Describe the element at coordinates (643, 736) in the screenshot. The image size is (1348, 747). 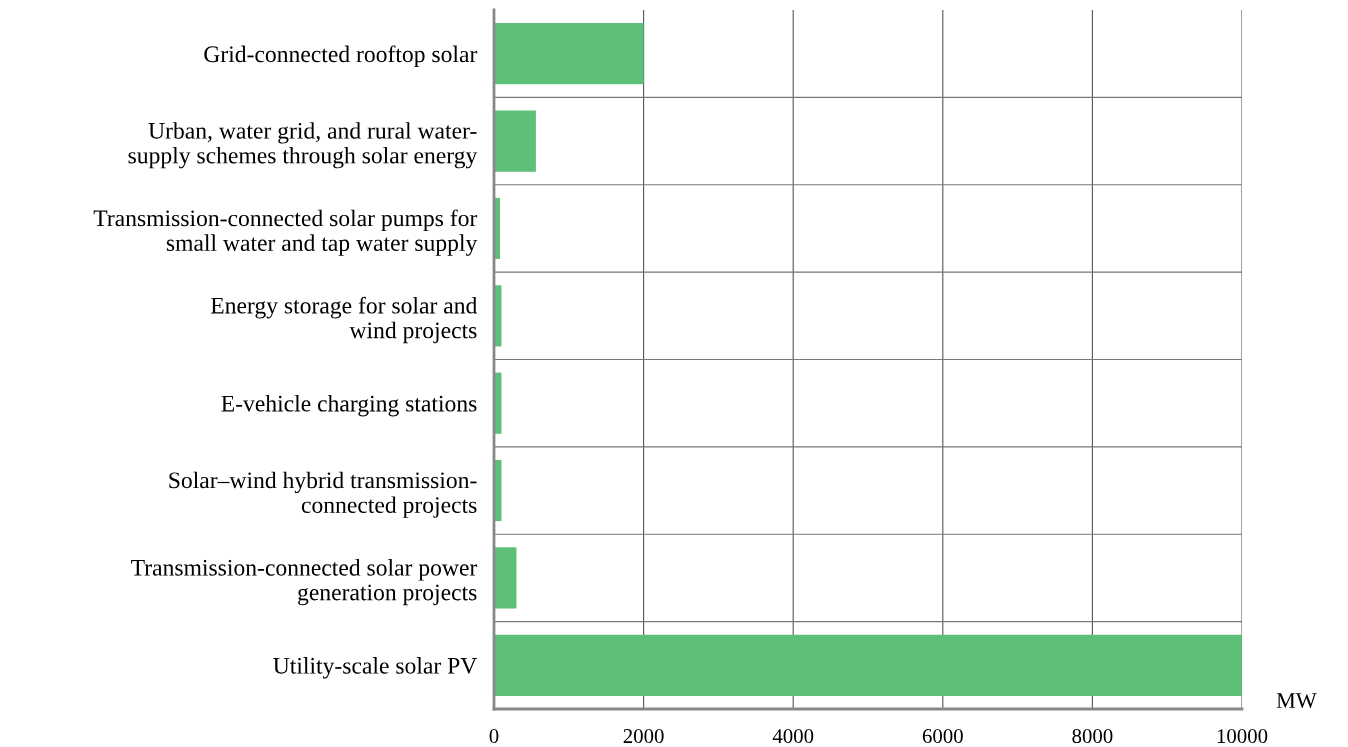
I see `x-tick-label: 2000` at that location.